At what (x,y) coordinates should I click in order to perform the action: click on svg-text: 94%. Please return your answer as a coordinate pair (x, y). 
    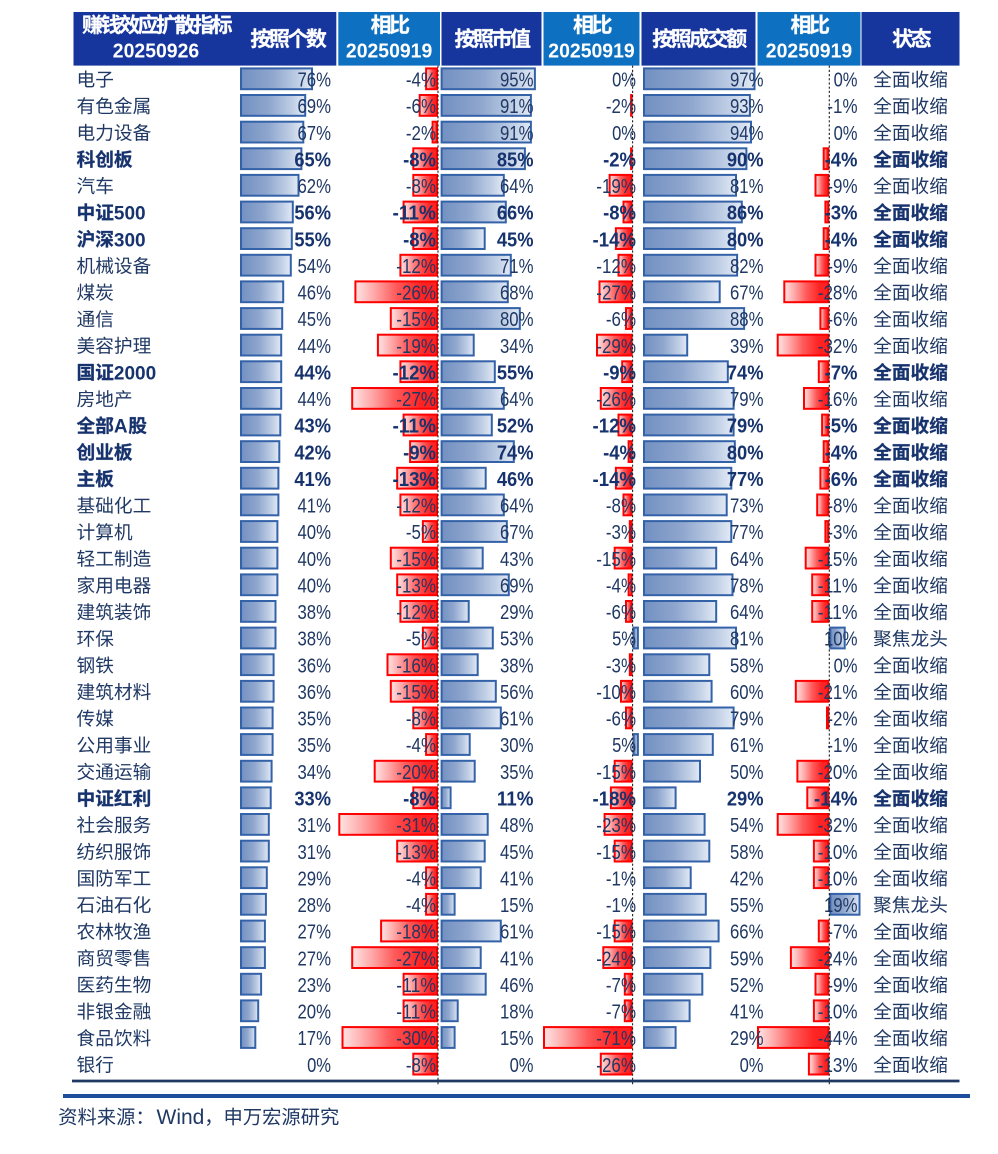
    Looking at the image, I should click on (747, 134).